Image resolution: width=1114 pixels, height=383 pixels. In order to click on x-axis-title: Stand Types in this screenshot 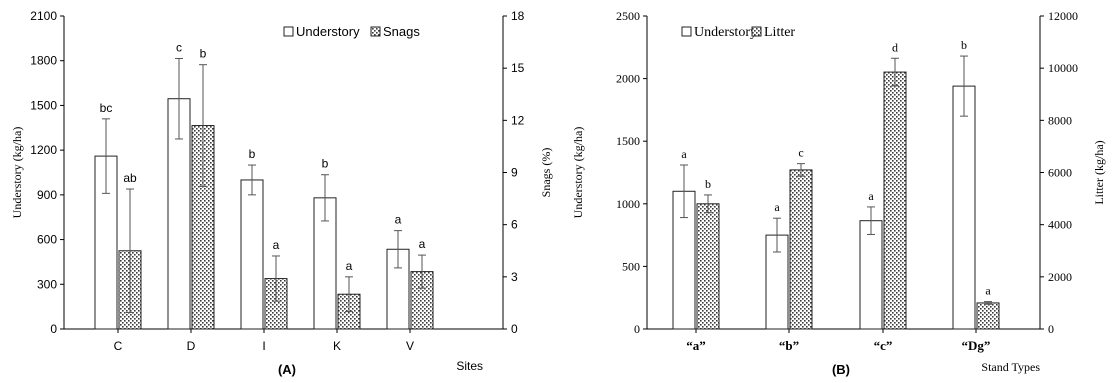, I will do `click(1010, 367)`.